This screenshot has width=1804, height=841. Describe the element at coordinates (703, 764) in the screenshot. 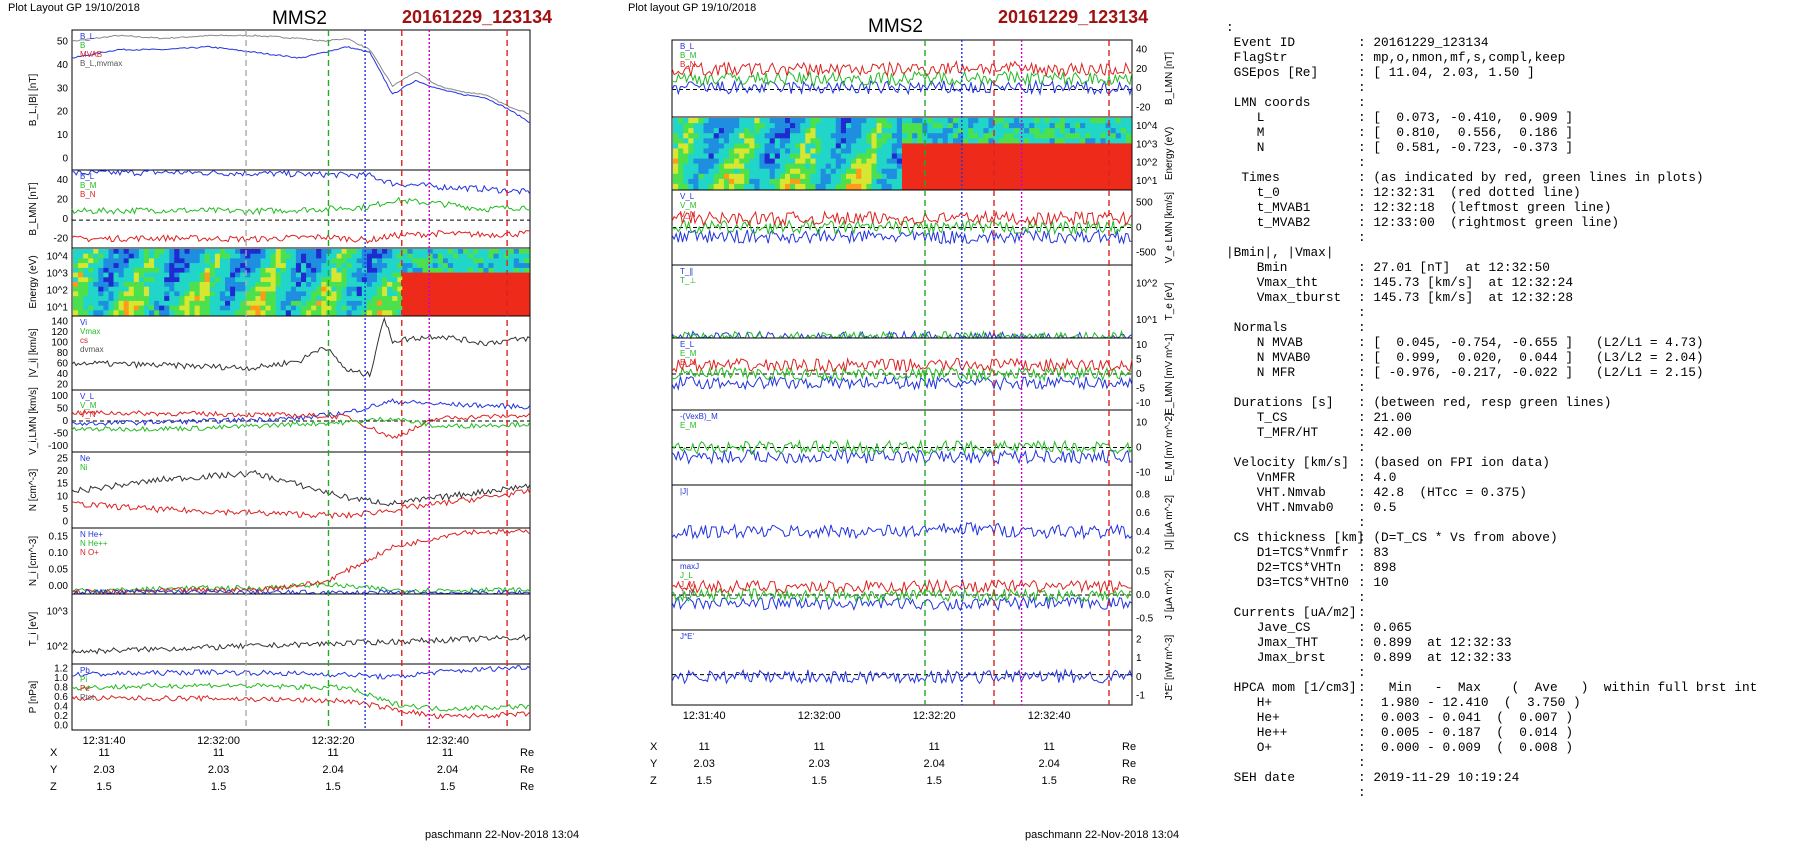

I see `position-value: 2.03` at that location.